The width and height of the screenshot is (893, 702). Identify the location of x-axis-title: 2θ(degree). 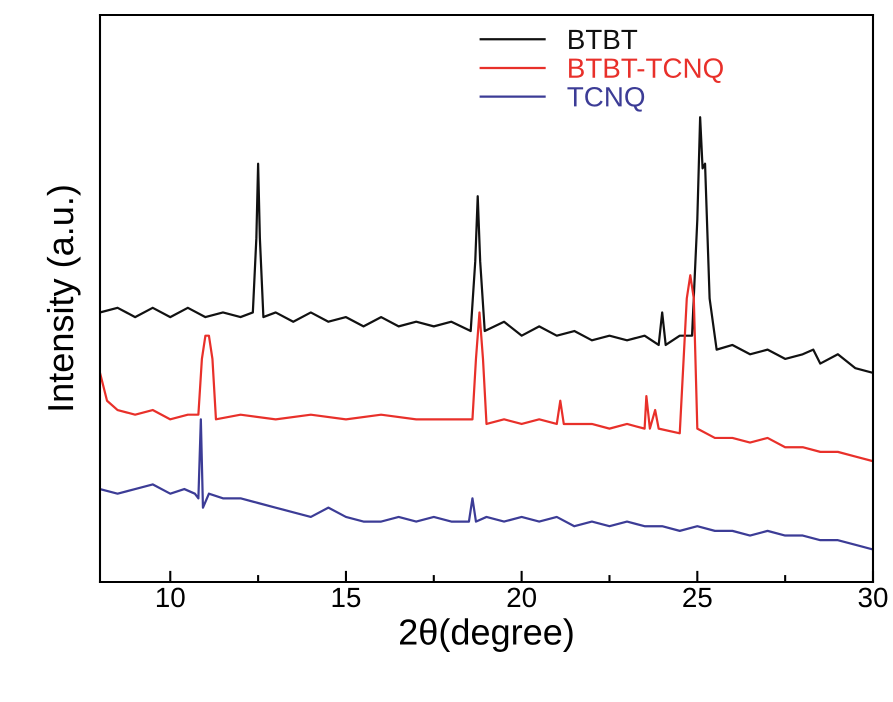
(486, 635).